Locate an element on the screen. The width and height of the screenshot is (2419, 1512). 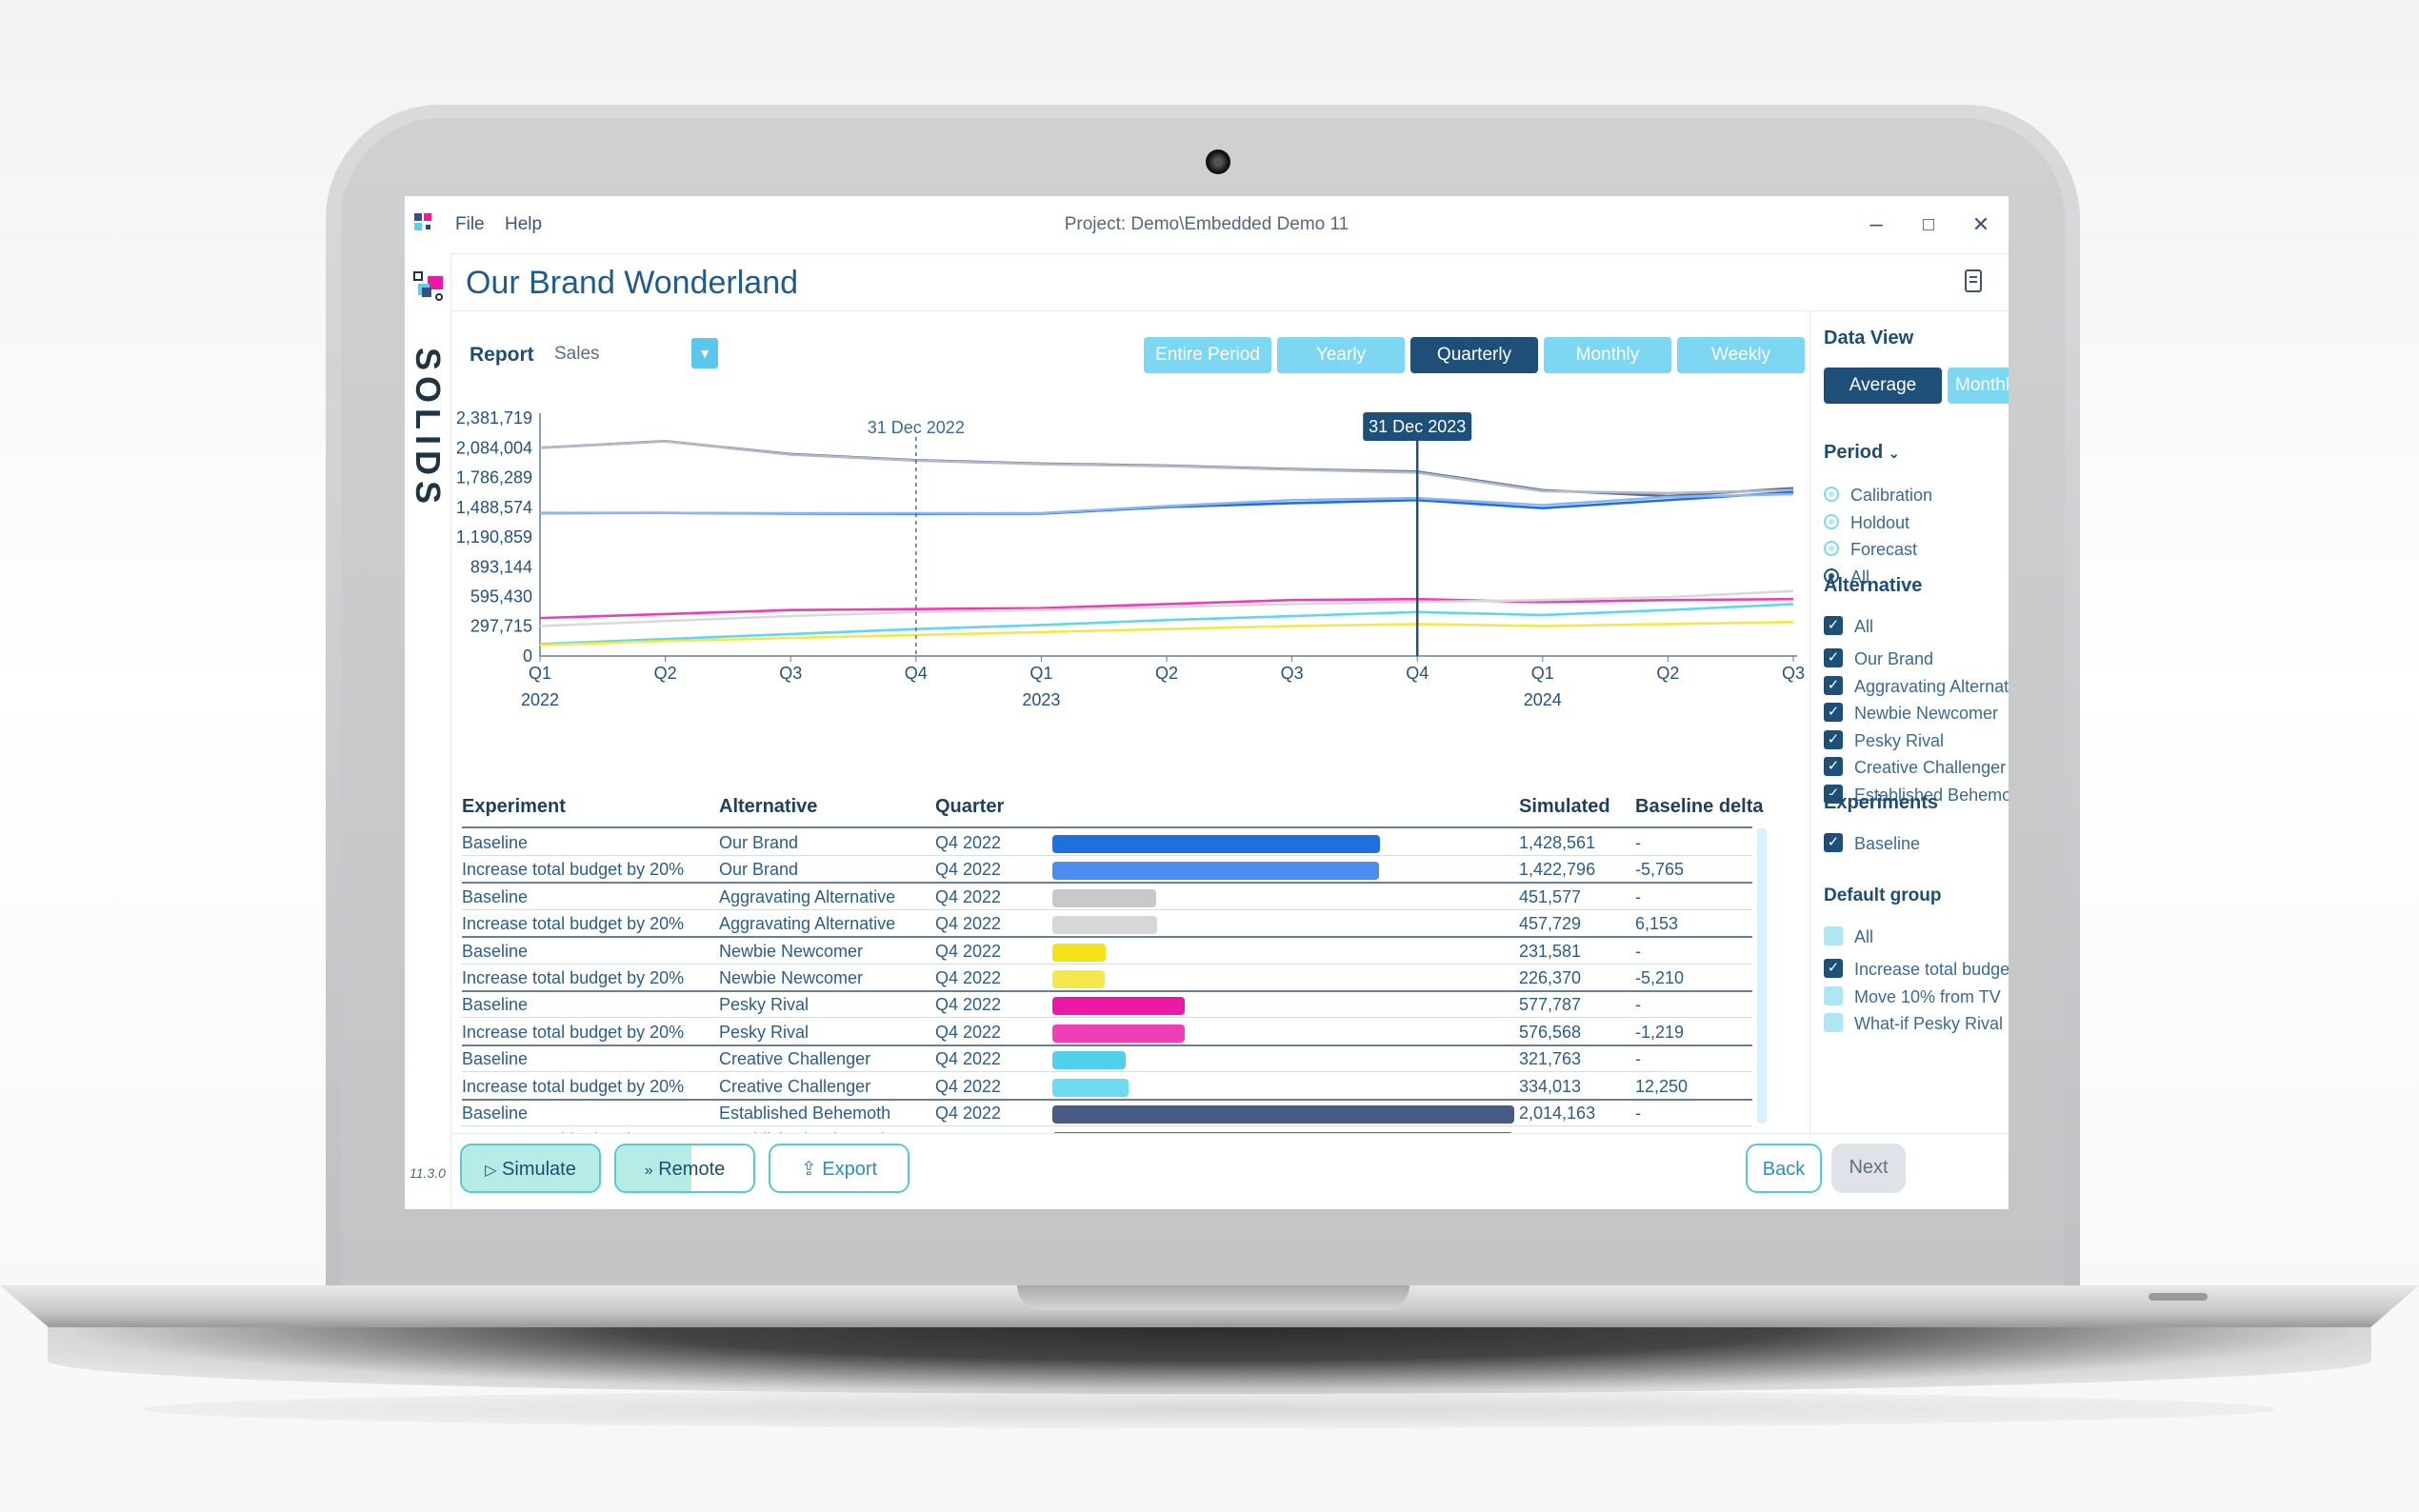
group-checkbox: All is located at coordinates (1848, 936).